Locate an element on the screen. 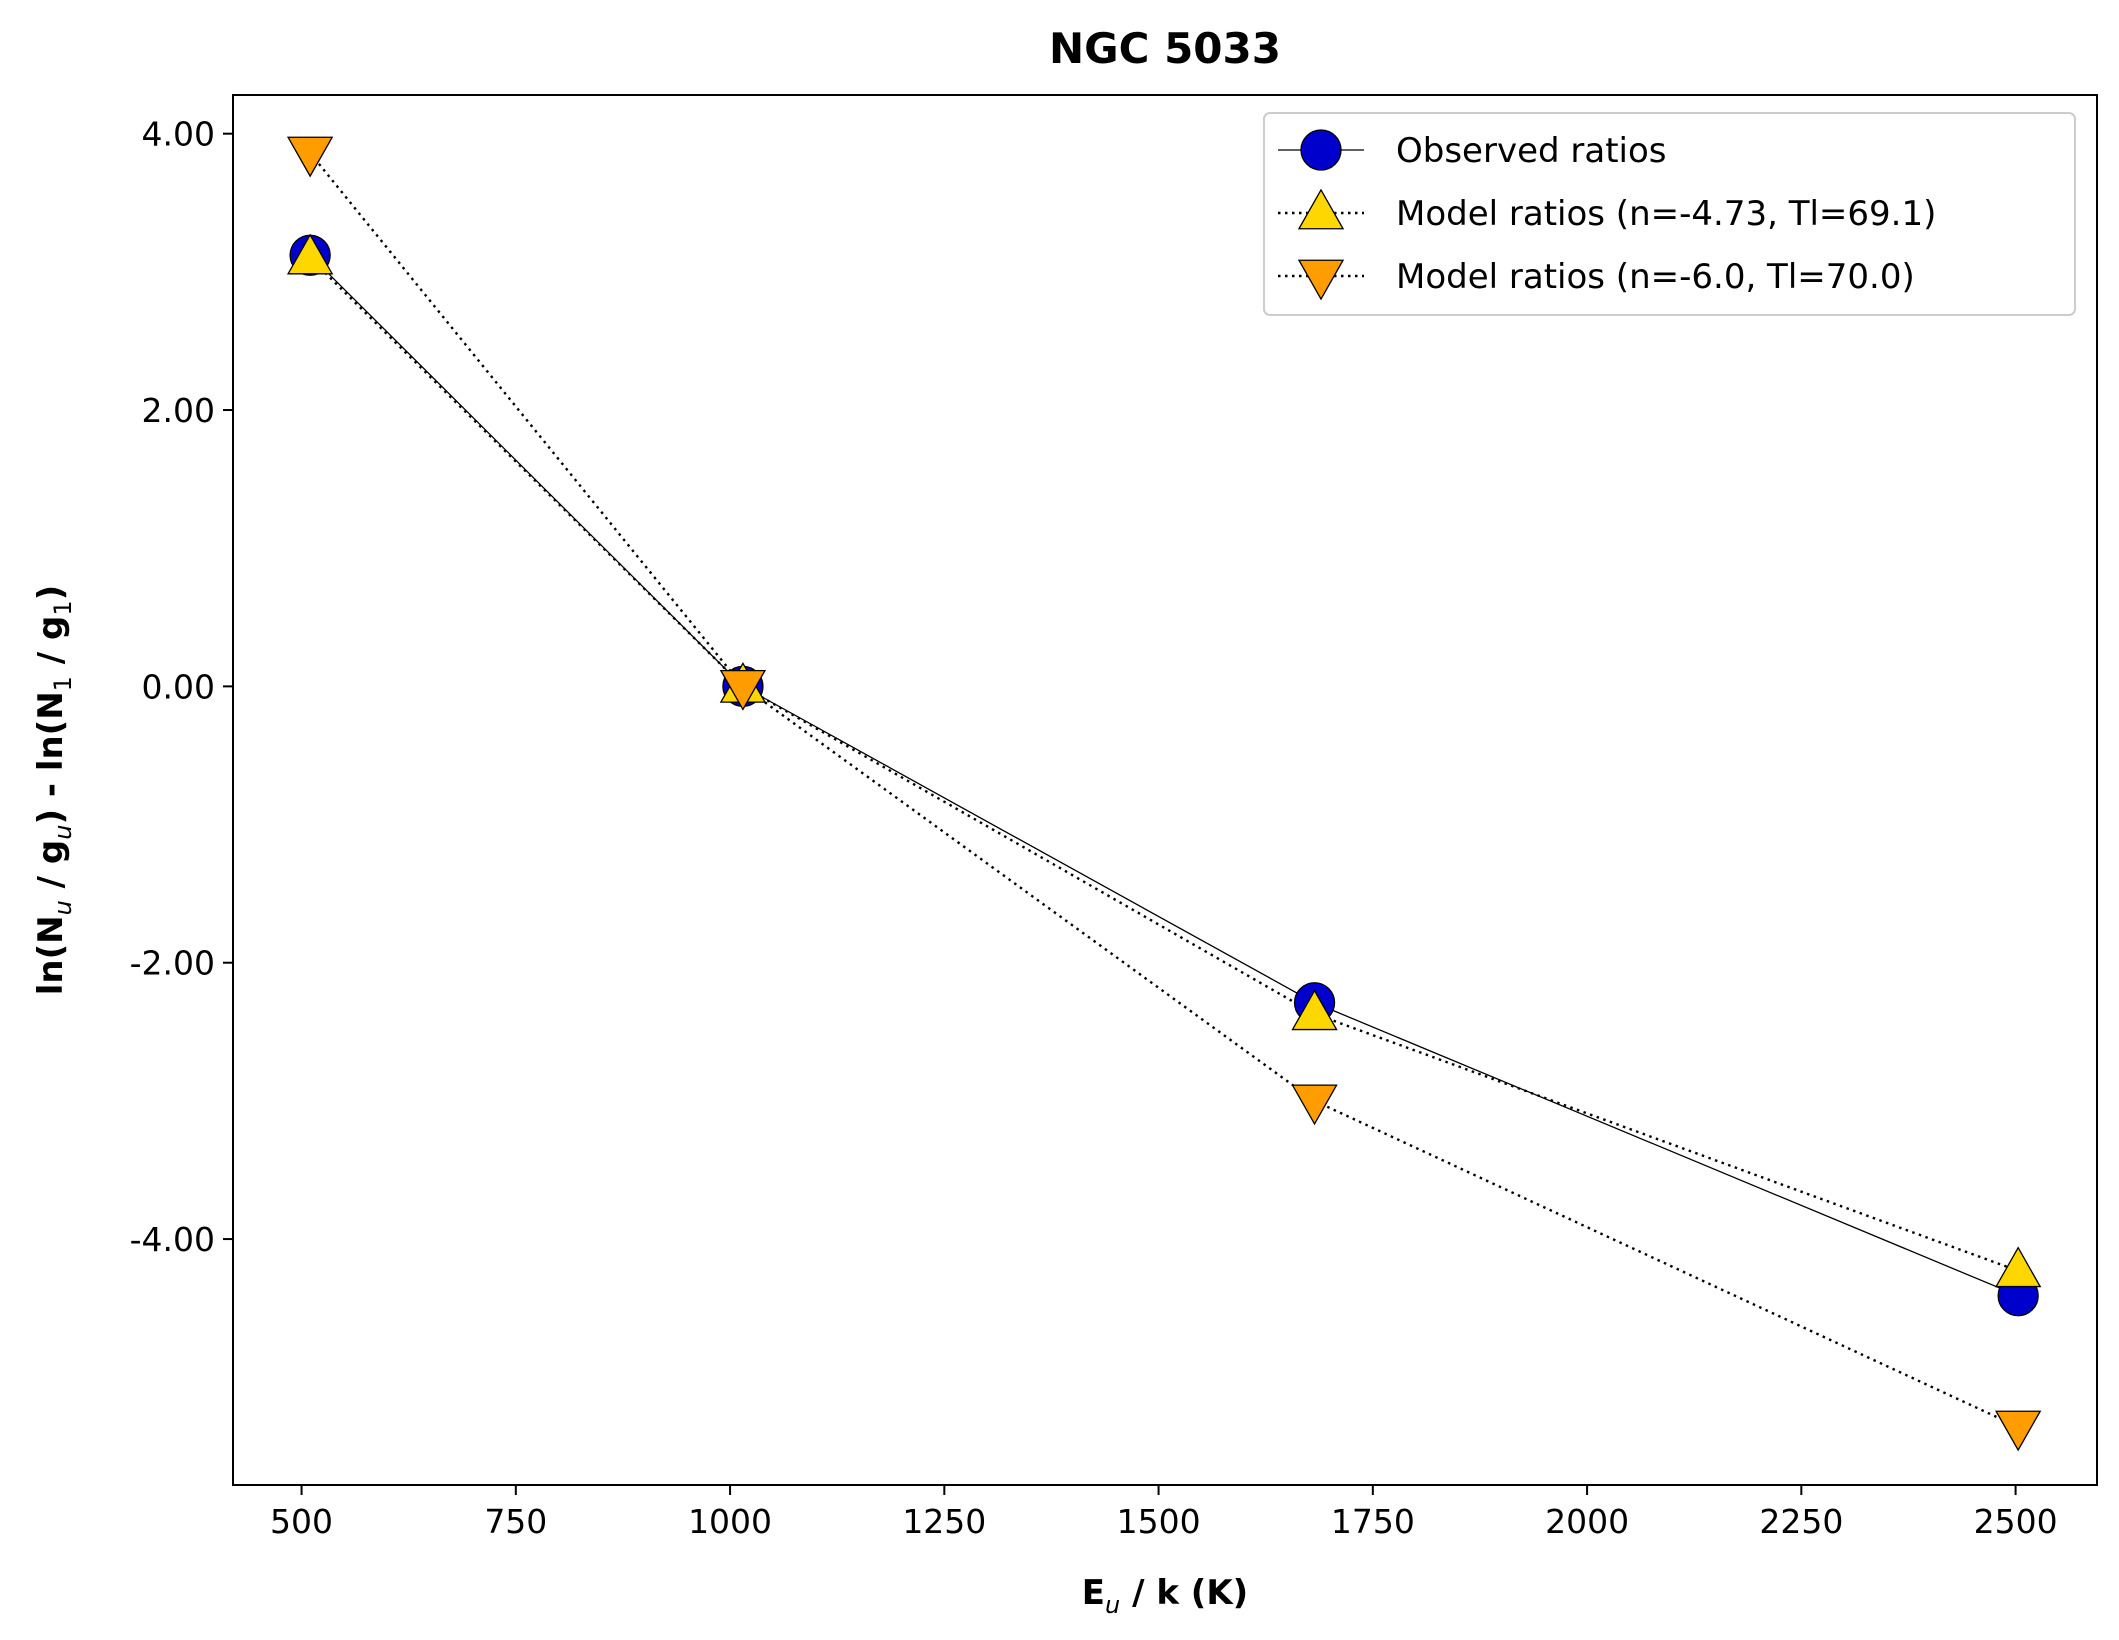 Image resolution: width=2119 pixels, height=1640 pixels. legend-marker-model-b is located at coordinates (1321, 280).